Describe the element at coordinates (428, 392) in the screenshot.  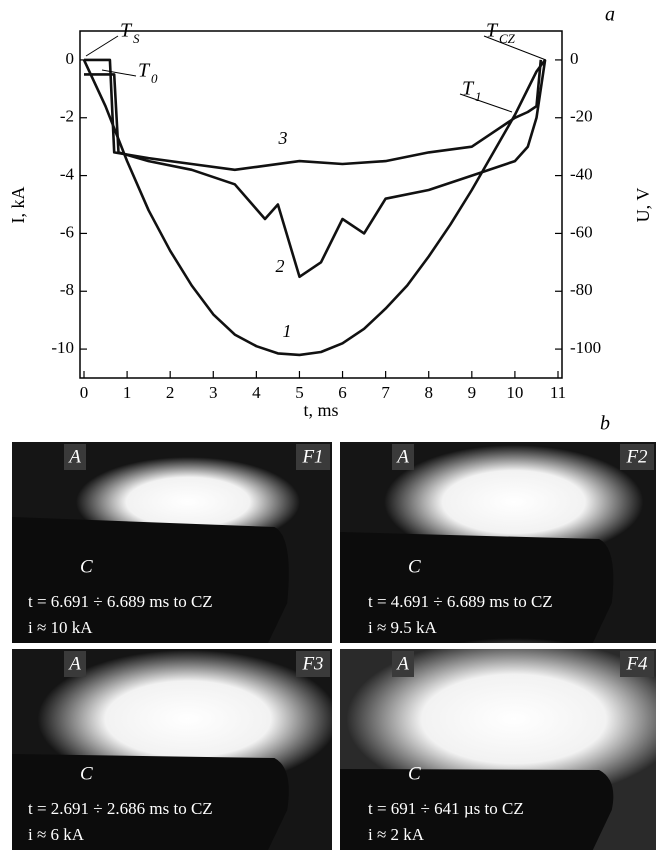
I see `x-tick-label: 8` at that location.